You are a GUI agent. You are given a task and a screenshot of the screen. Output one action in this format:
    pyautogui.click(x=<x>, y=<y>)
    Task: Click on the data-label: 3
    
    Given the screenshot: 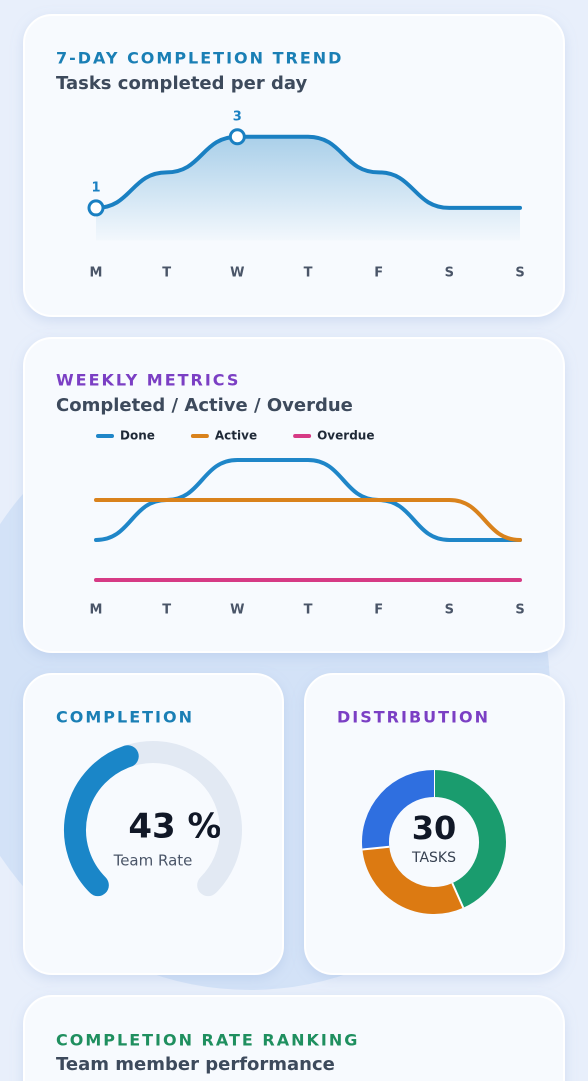 What is the action you would take?
    pyautogui.click(x=237, y=116)
    